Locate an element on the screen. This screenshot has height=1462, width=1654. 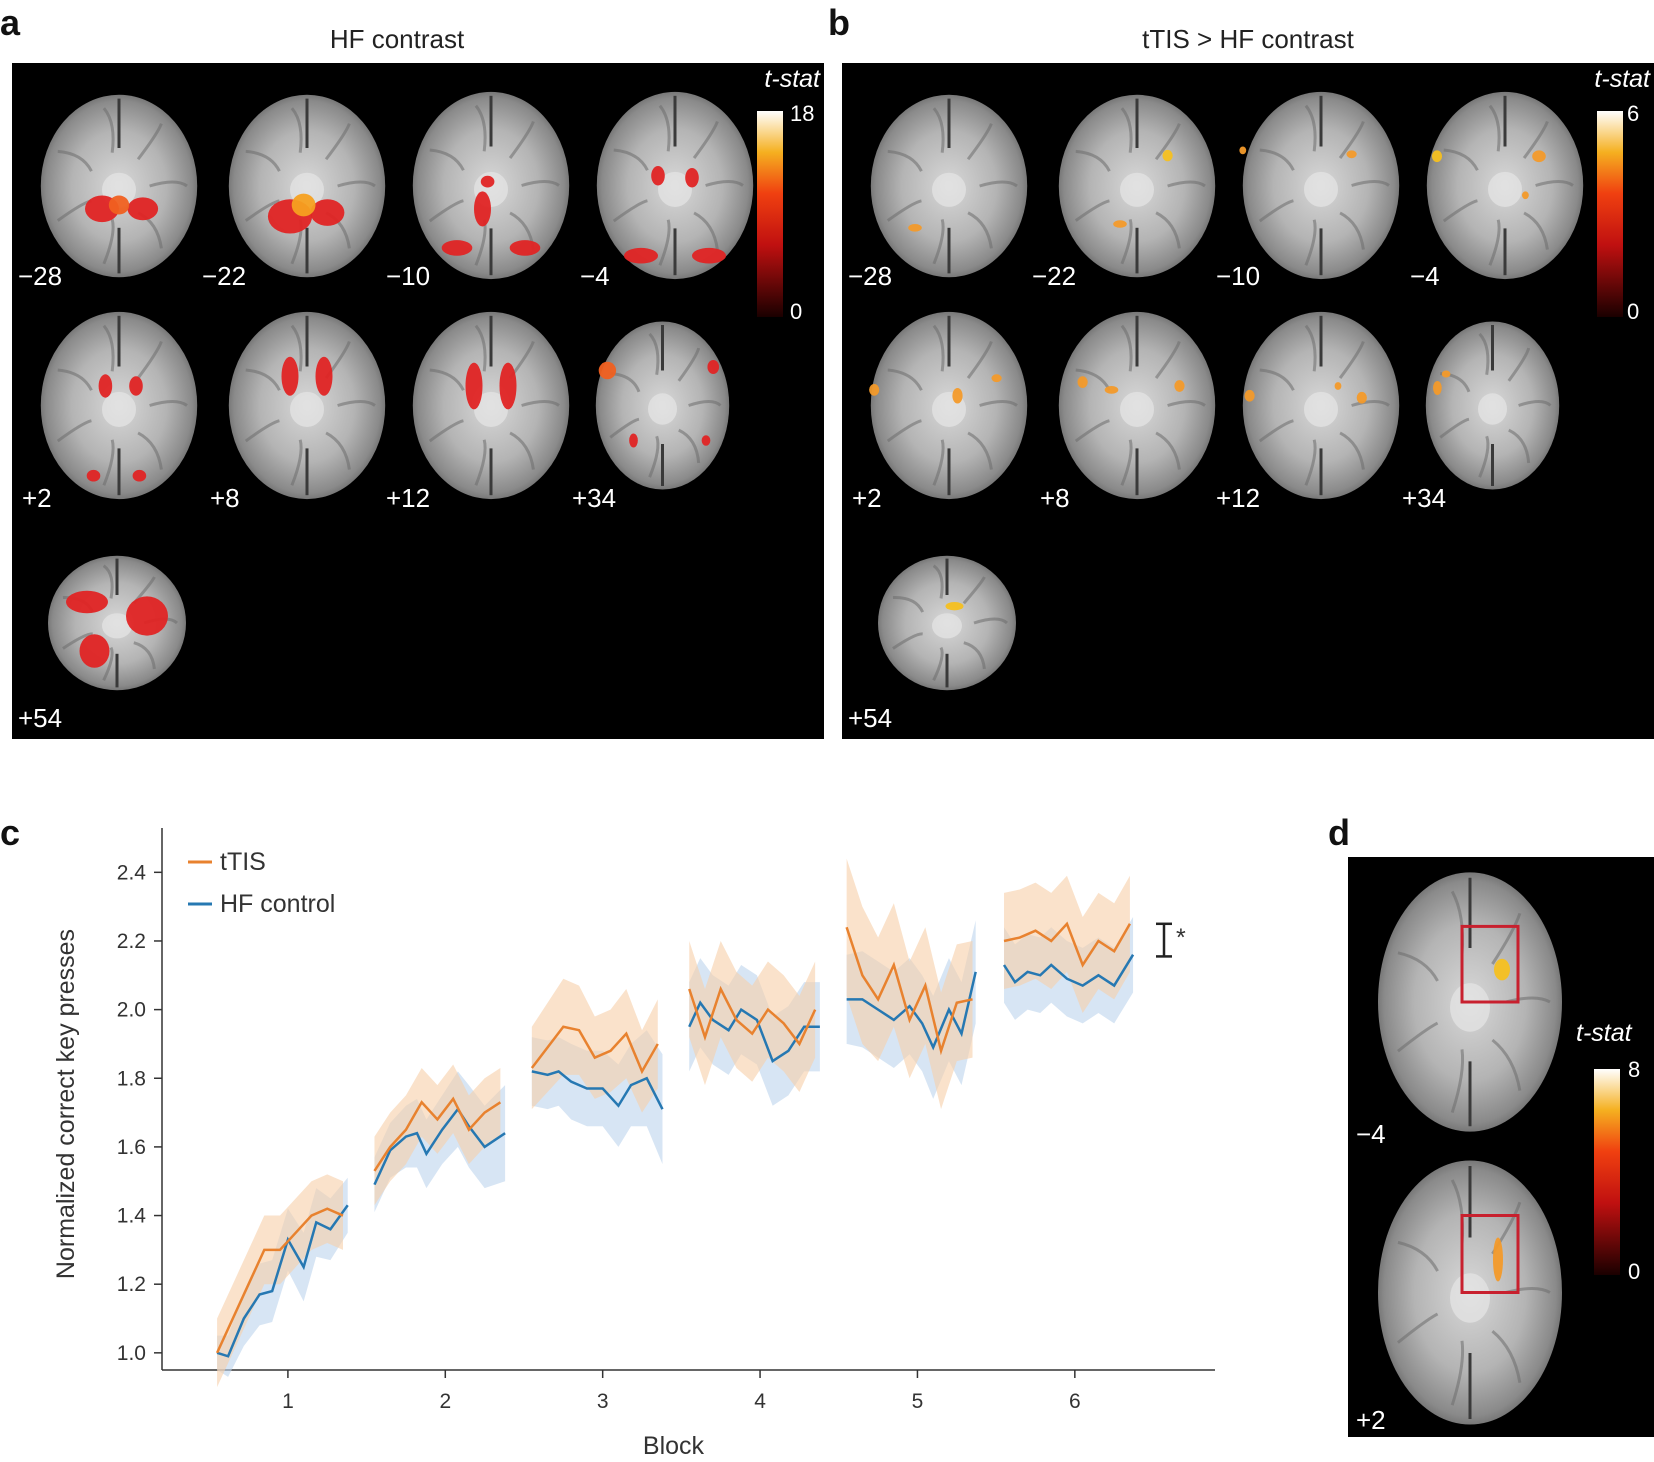
panel-b-slice-label: +12 is located at coordinates (1238, 498).